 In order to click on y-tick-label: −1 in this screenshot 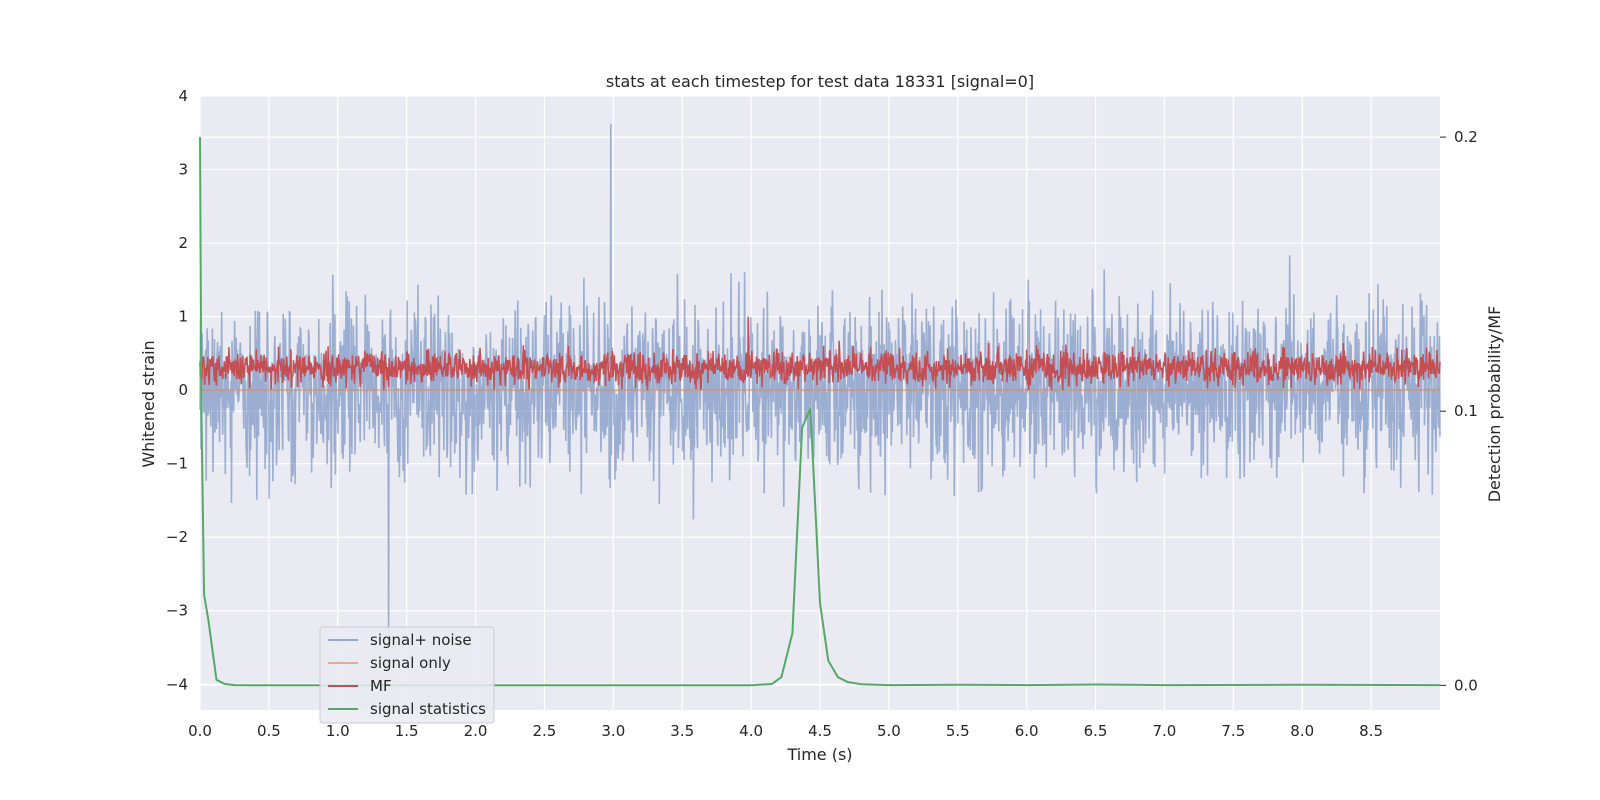, I will do `click(177, 464)`.